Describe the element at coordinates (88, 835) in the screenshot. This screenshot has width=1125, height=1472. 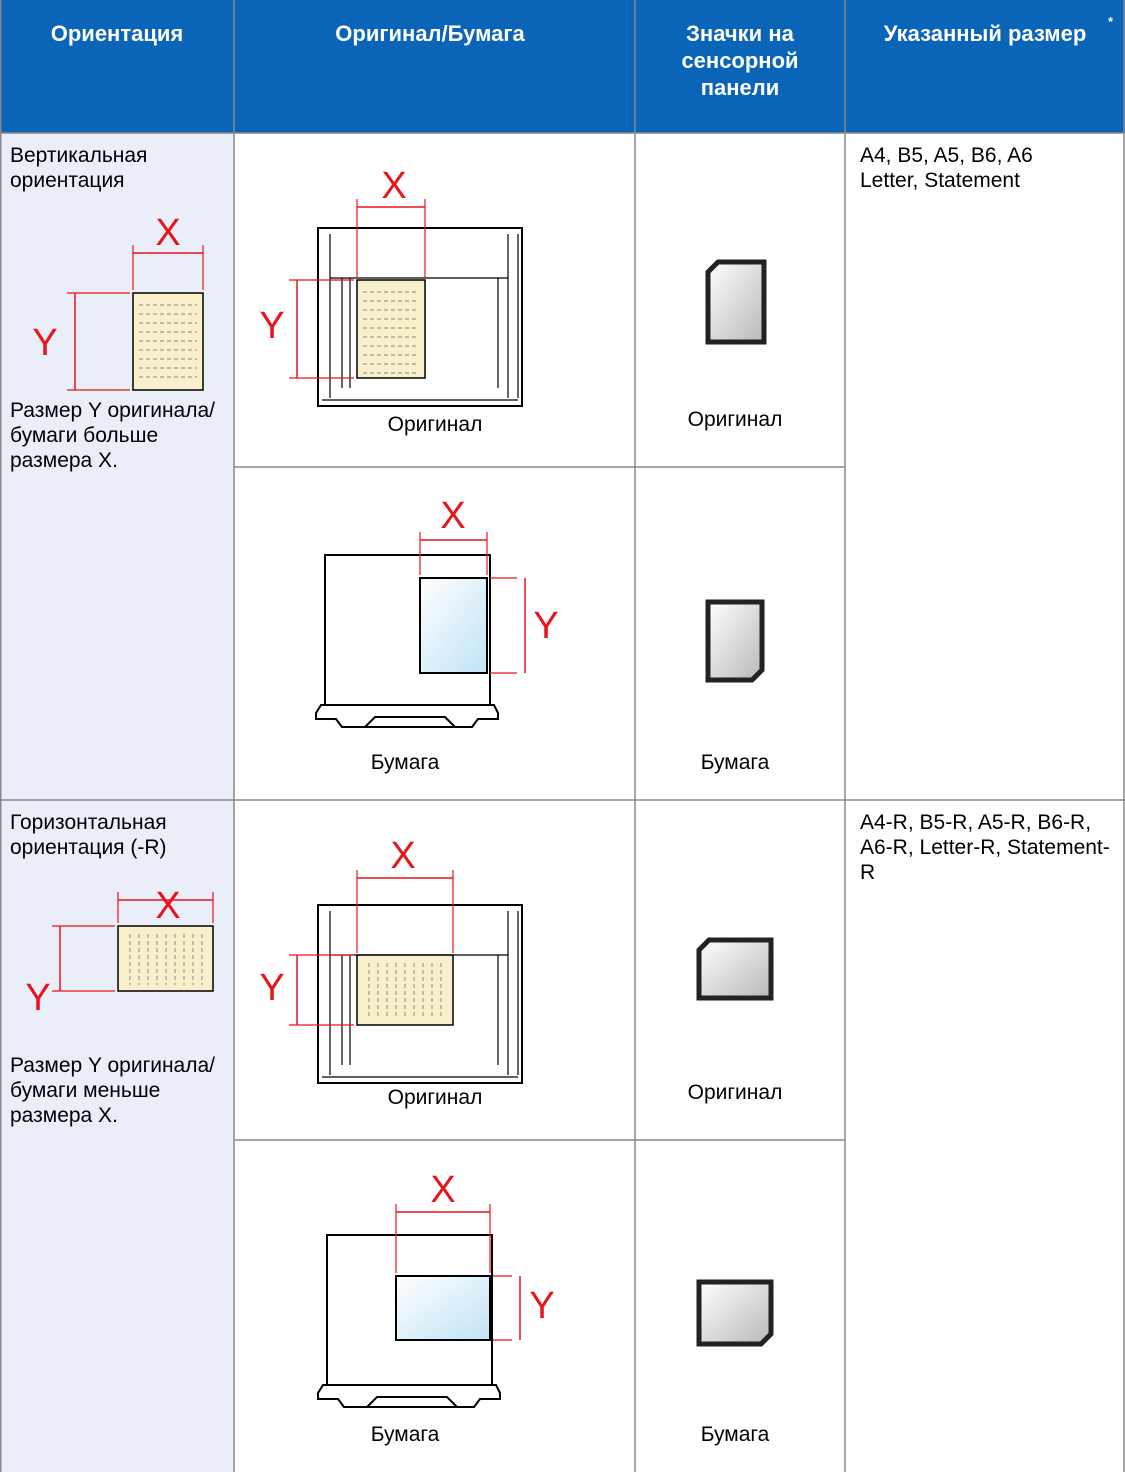
I see `orientation: Горизонтальная ориентация (-R)` at that location.